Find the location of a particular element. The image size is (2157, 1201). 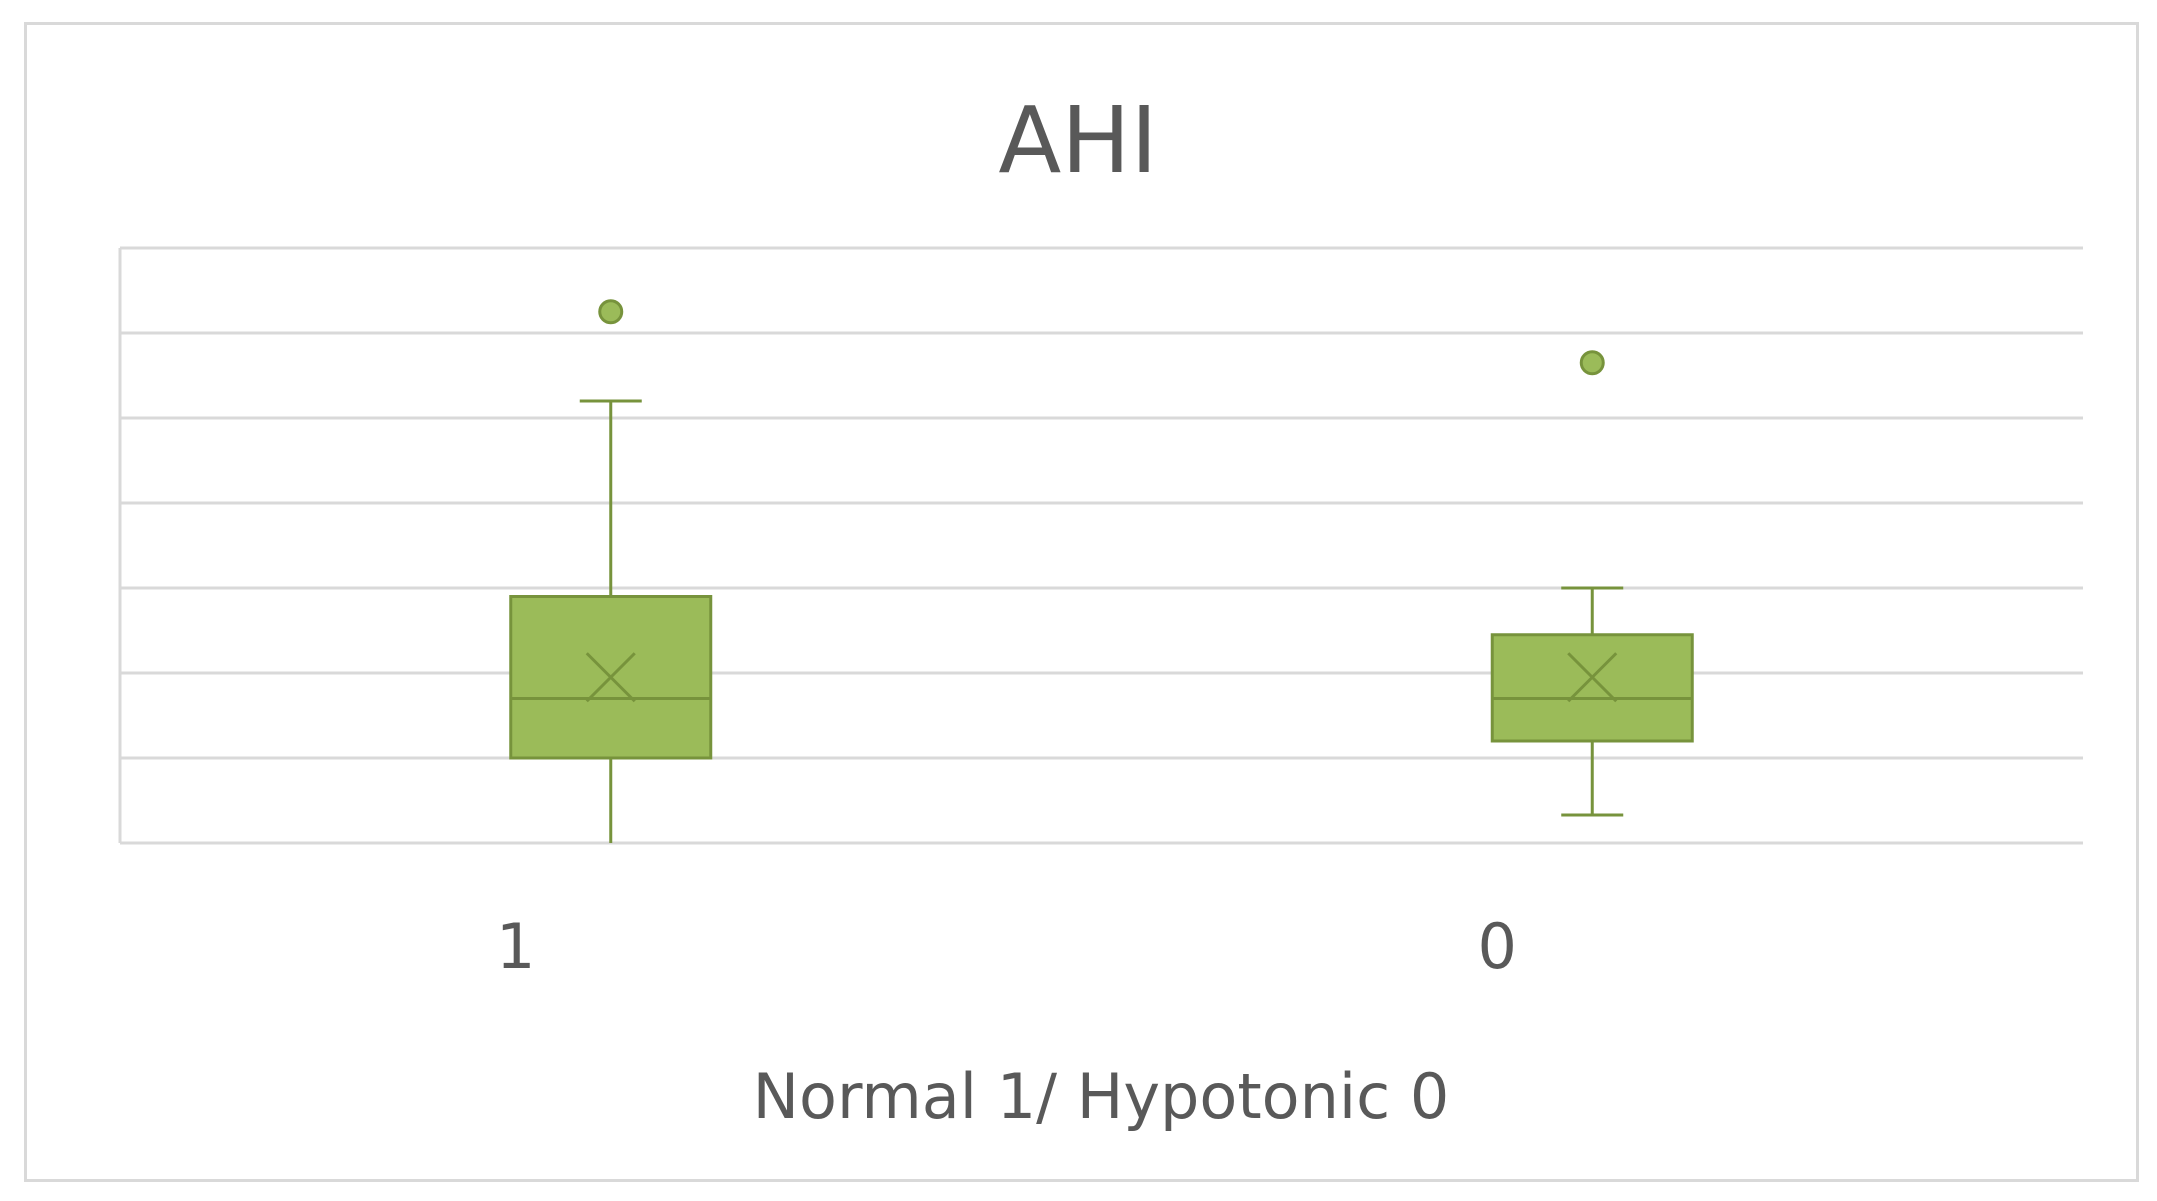

x-axis-title: Normal 1/ Hypotonic 0 is located at coordinates (1101, 1096).